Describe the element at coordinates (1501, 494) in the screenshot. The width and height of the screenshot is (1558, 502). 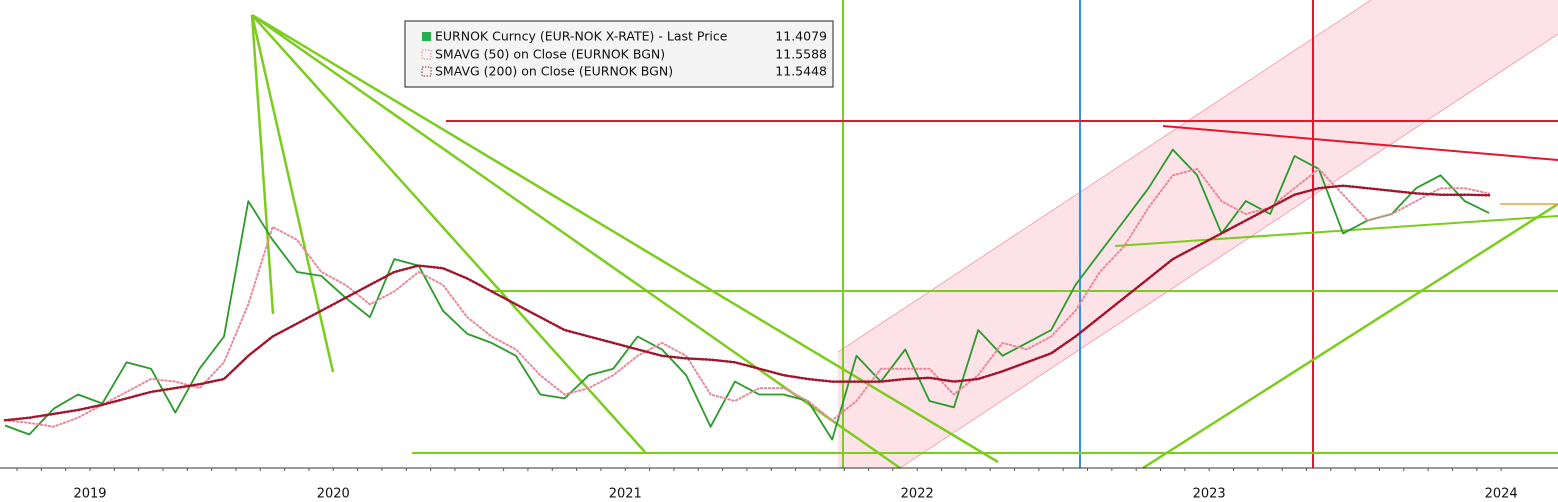
I see `x-tick-label: 2024` at that location.